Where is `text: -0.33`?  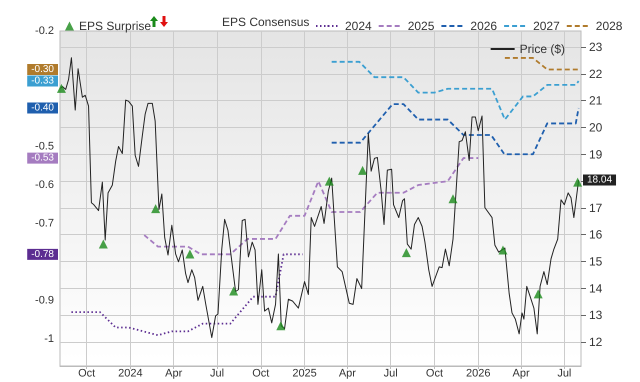
text: -0.33 is located at coordinates (42, 81).